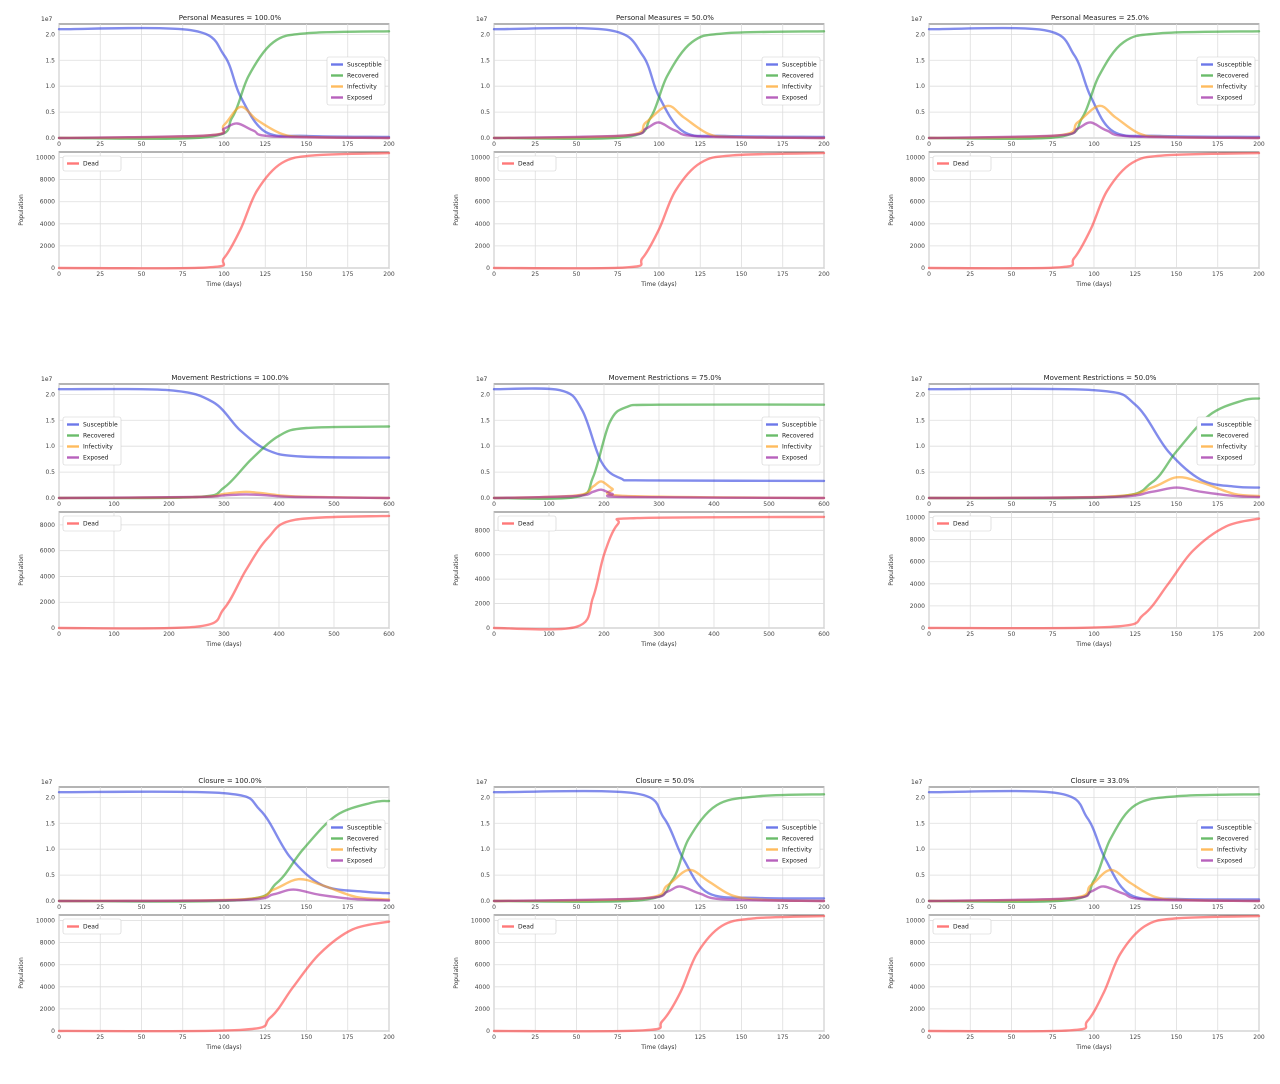 This screenshot has height=1084, width=1280. What do you see at coordinates (1053, 144) in the screenshot?
I see `top-xtick-label: 75` at bounding box center [1053, 144].